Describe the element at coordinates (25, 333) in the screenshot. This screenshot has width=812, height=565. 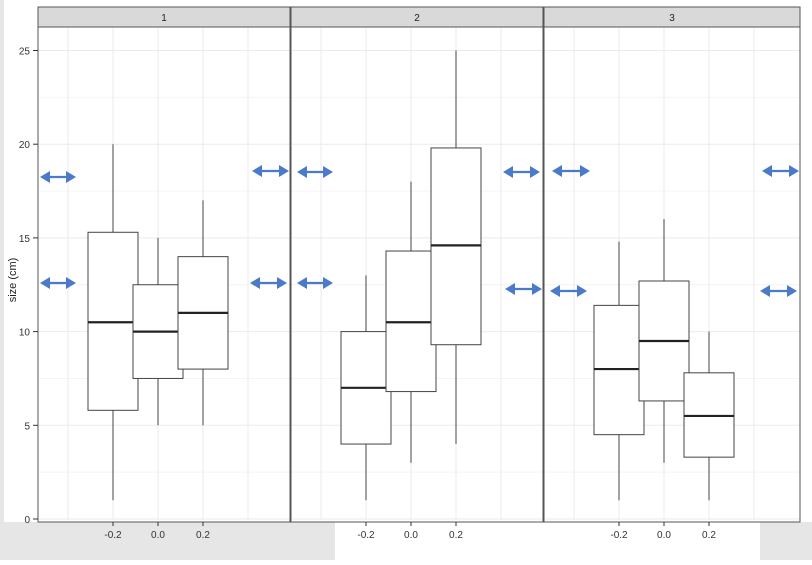
I see `y-tick-label: 10` at that location.